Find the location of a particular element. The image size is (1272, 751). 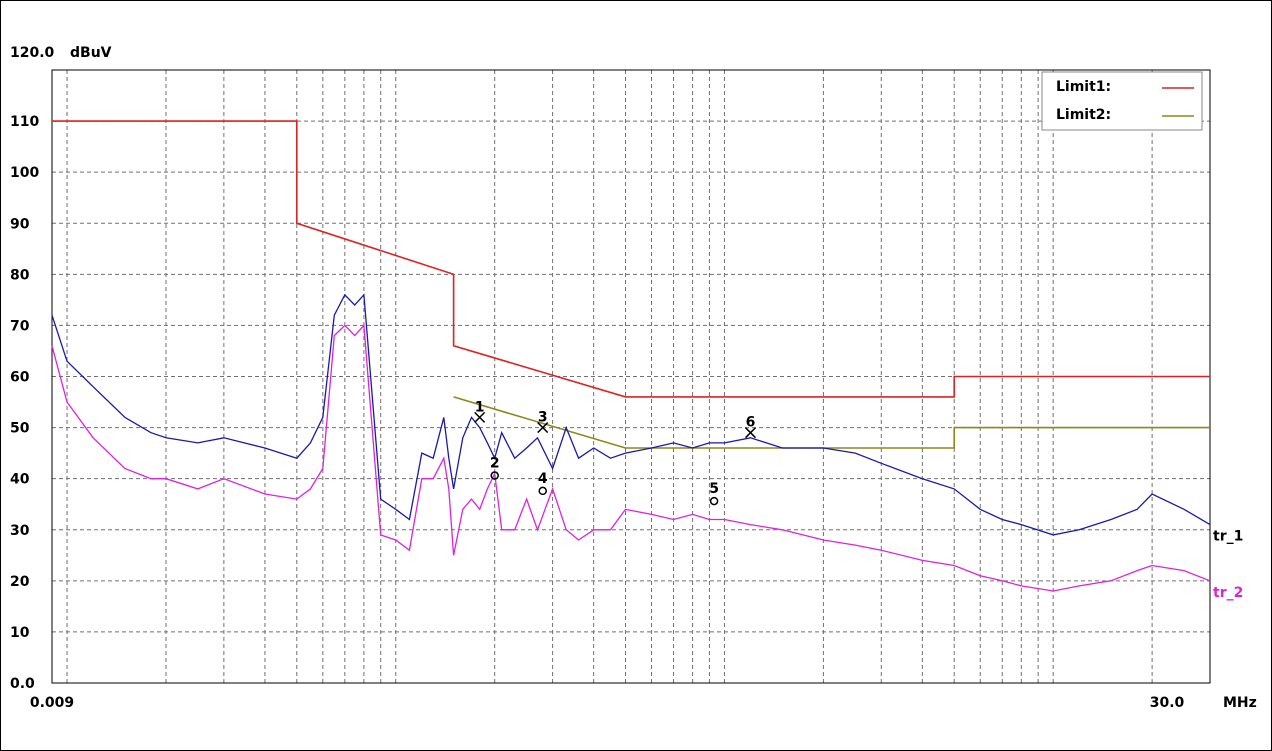

y-tick-label: 50 is located at coordinates (20, 429).